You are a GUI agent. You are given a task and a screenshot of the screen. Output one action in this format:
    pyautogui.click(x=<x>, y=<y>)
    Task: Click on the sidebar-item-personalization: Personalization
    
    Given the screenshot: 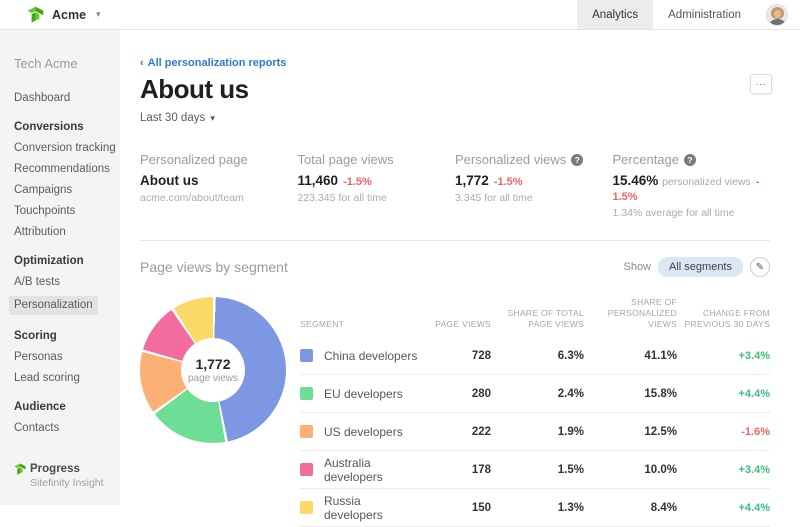 What is the action you would take?
    pyautogui.click(x=67, y=305)
    